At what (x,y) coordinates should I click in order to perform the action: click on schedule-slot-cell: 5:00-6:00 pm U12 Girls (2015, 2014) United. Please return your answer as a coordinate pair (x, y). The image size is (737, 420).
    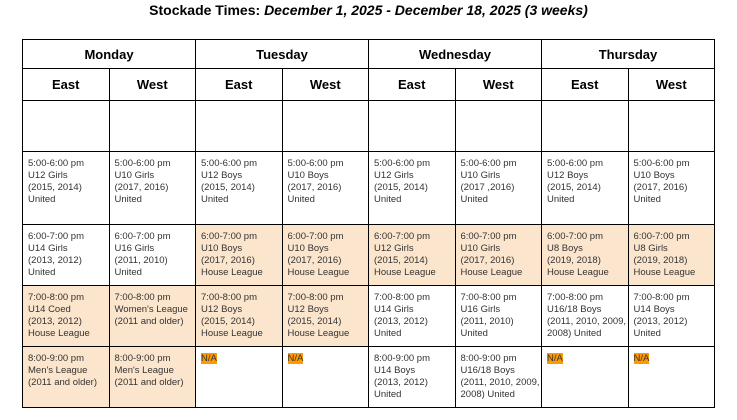
    Looking at the image, I should click on (412, 188).